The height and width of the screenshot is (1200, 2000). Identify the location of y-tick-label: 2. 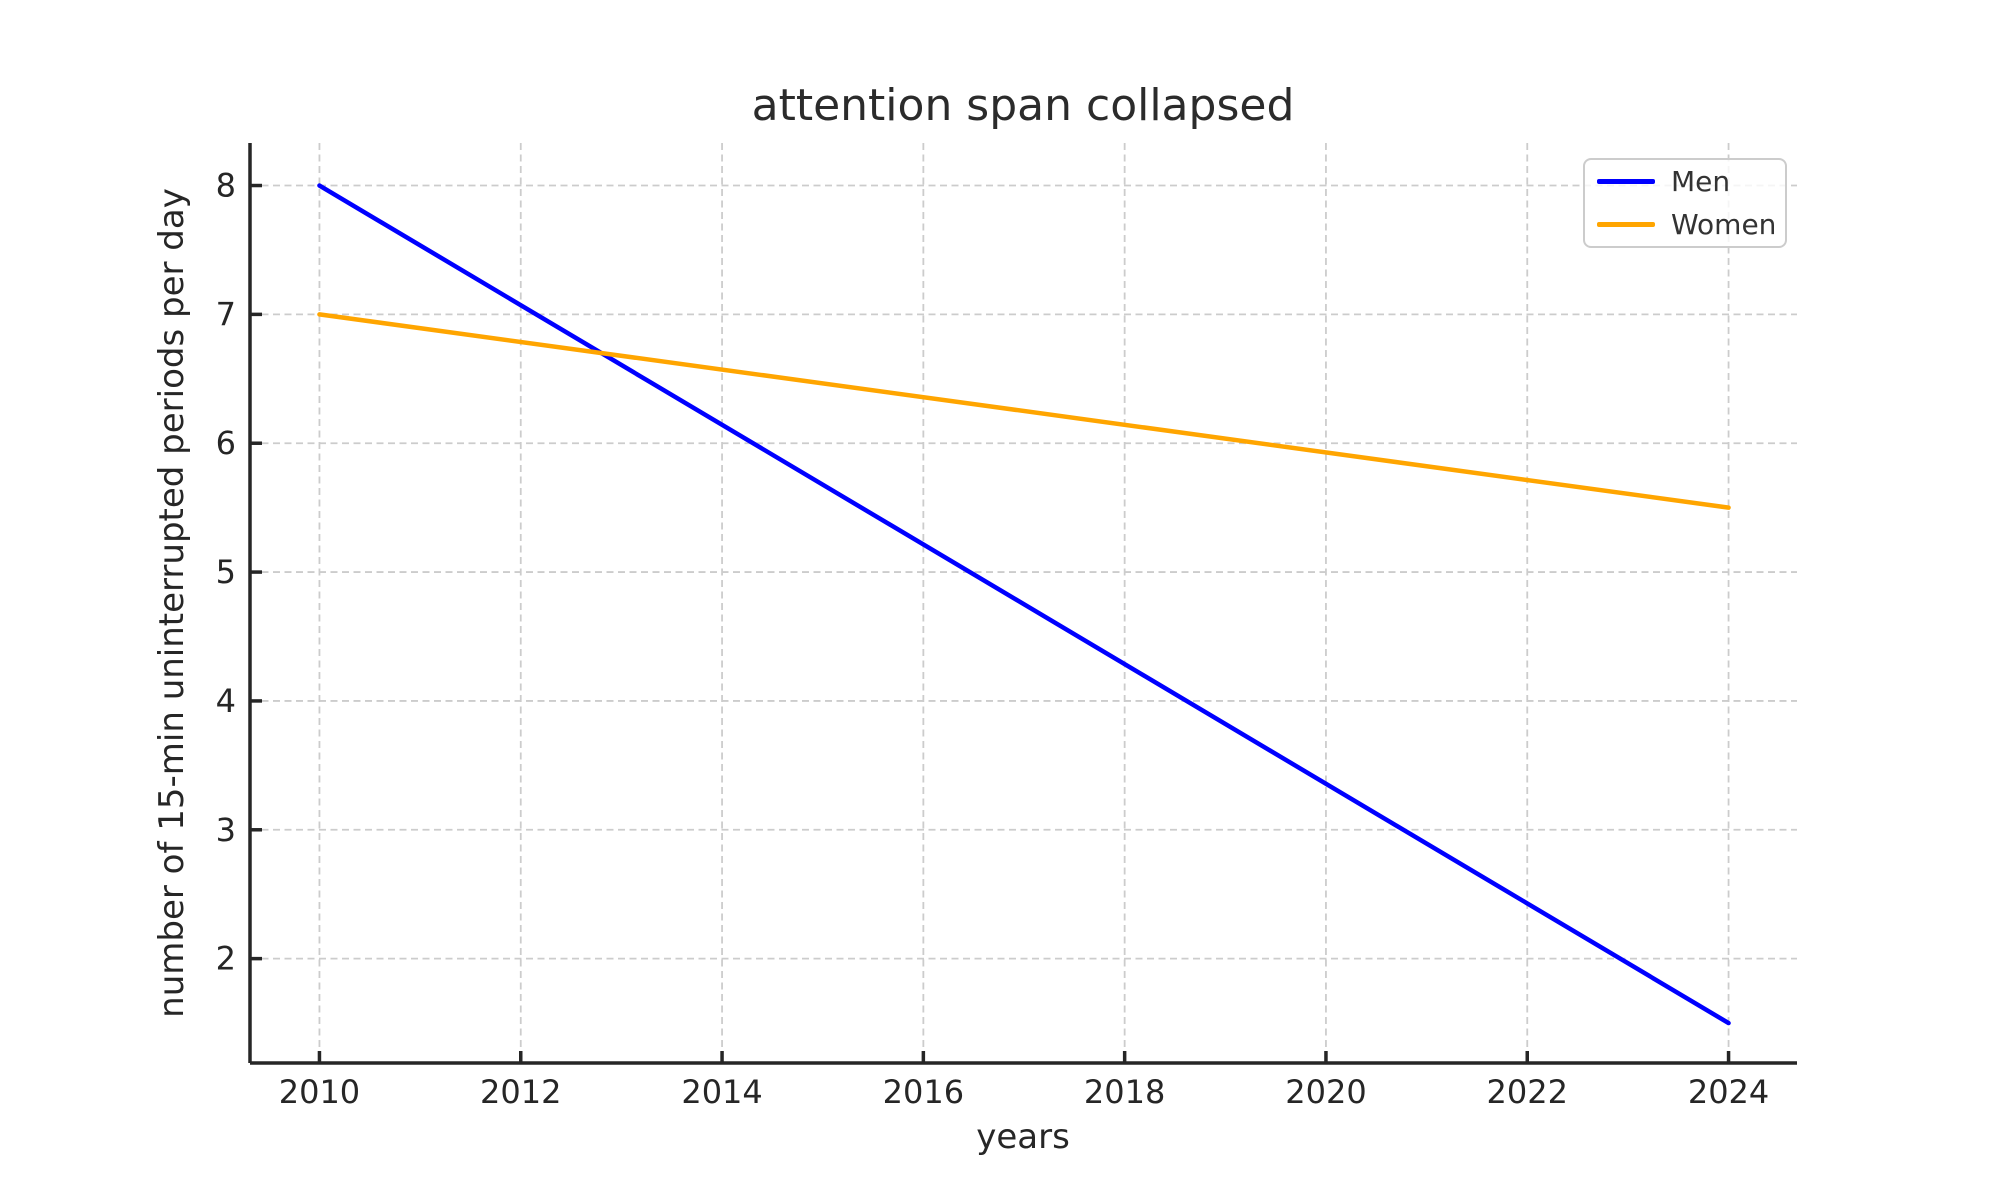
(226, 959).